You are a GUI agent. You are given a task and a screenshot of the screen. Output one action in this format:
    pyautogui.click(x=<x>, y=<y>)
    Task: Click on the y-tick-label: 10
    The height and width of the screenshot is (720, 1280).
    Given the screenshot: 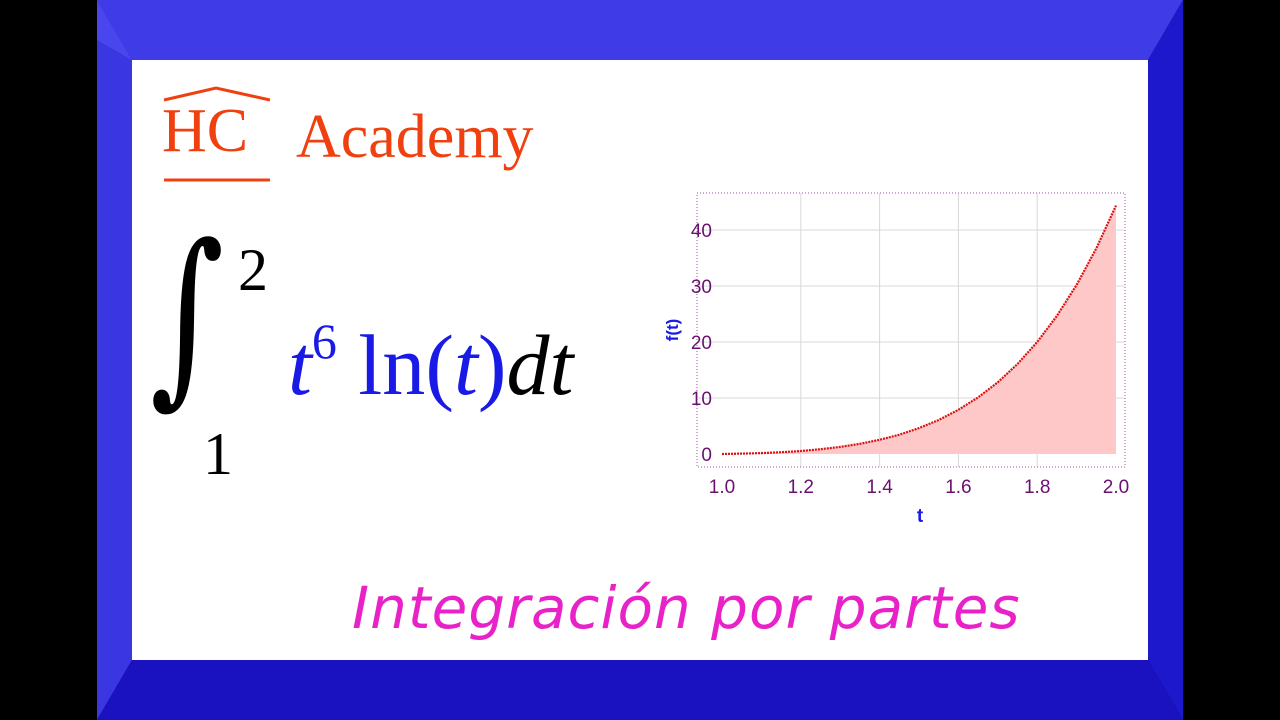 What is the action you would take?
    pyautogui.click(x=701, y=399)
    